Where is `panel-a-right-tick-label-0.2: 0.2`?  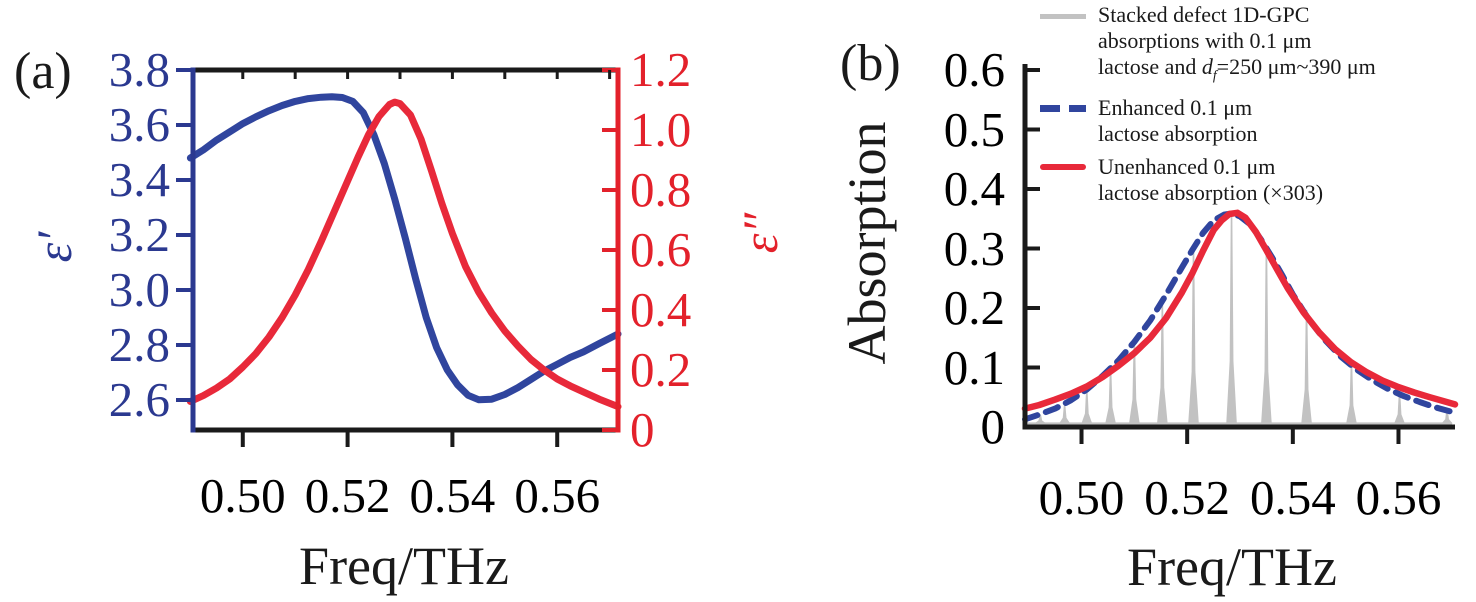
panel-a-right-tick-label-0.2: 0.2 is located at coordinates (661, 369).